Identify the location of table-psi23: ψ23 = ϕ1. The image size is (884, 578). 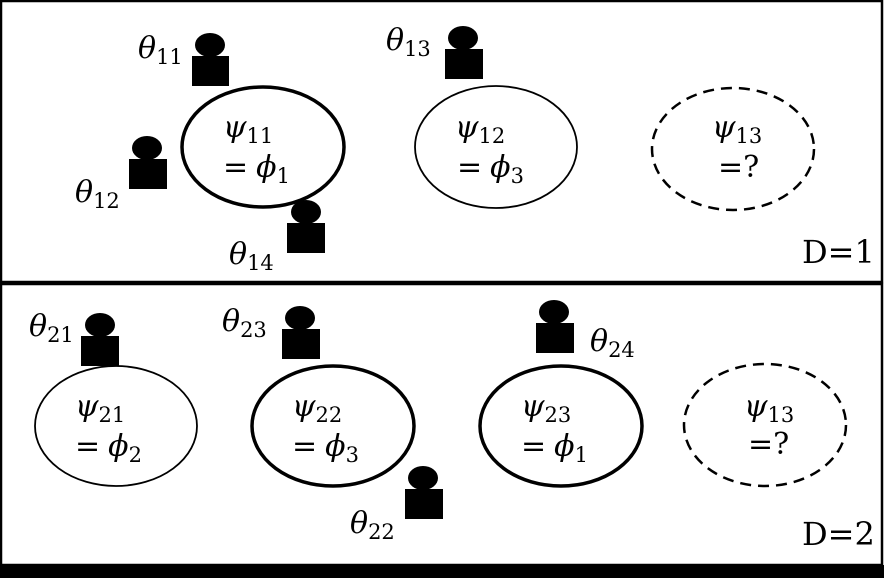
(561, 426).